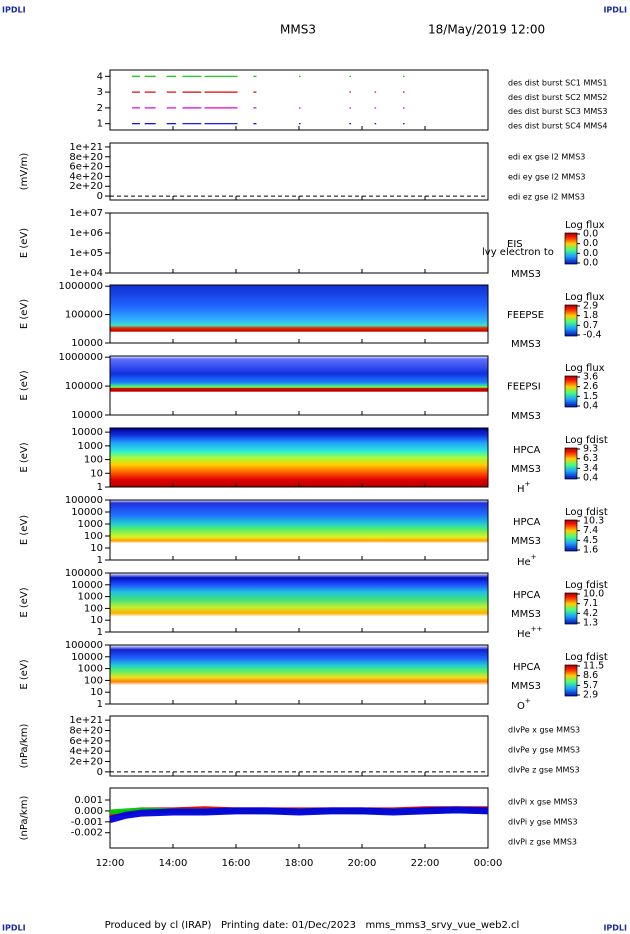 The height and width of the screenshot is (934, 630). What do you see at coordinates (543, 802) in the screenshot?
I see `legend-entry: dIvPi x gse MMS3` at bounding box center [543, 802].